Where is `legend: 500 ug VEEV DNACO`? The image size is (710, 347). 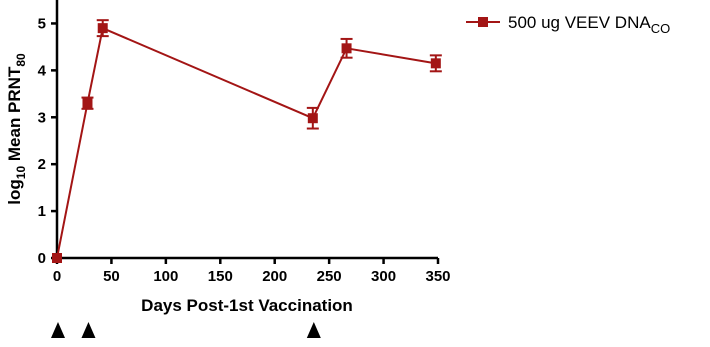 legend: 500 ug VEEV DNACO is located at coordinates (568, 24).